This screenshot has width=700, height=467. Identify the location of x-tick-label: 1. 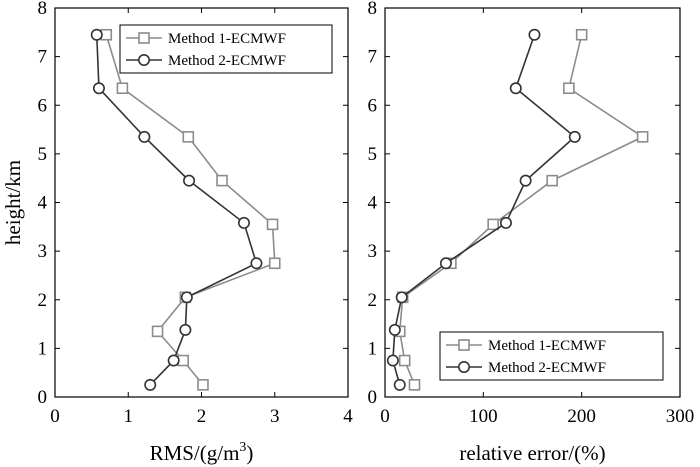
(129, 416).